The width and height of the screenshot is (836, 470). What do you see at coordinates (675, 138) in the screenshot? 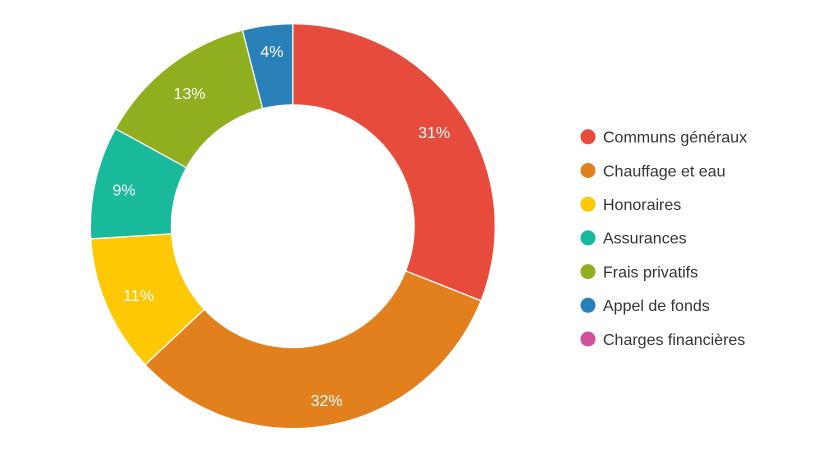
I see `svg-text: Communs généraux` at bounding box center [675, 138].